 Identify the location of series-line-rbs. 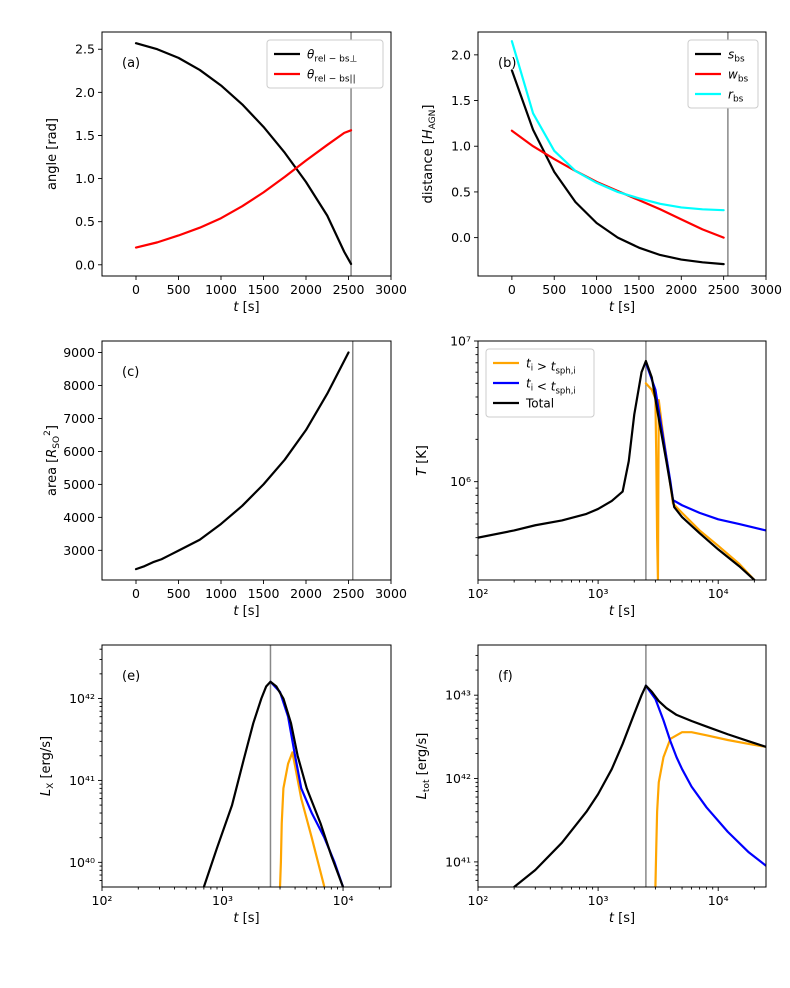
(617, 126).